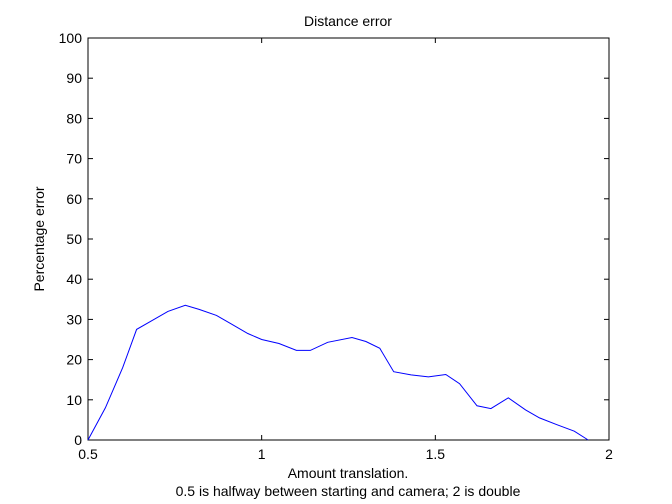 The image size is (672, 504). What do you see at coordinates (78, 440) in the screenshot?
I see `y-tick-label: 0` at bounding box center [78, 440].